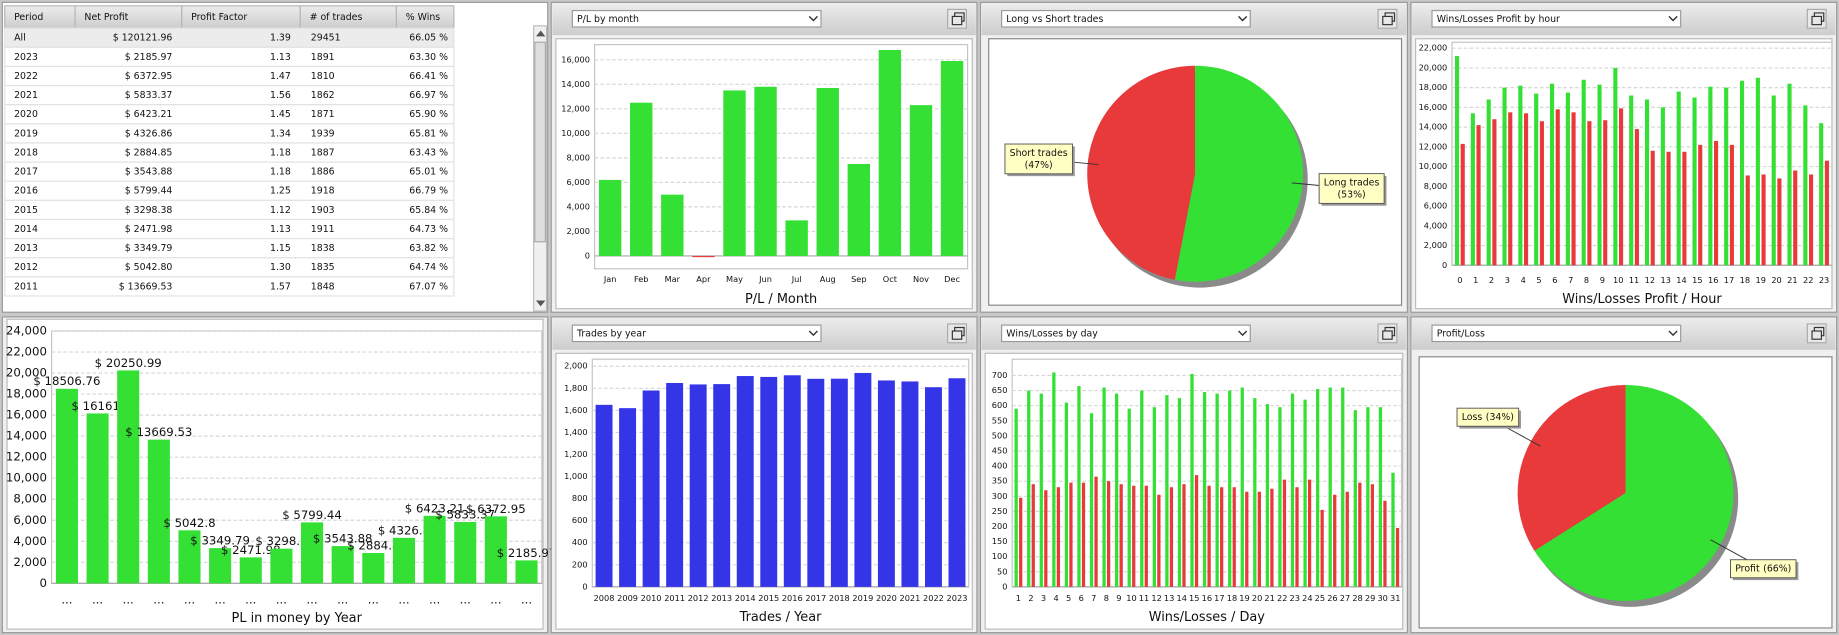 The image size is (1839, 635). I want to click on y-tick-label: 10,000, so click(26, 478).